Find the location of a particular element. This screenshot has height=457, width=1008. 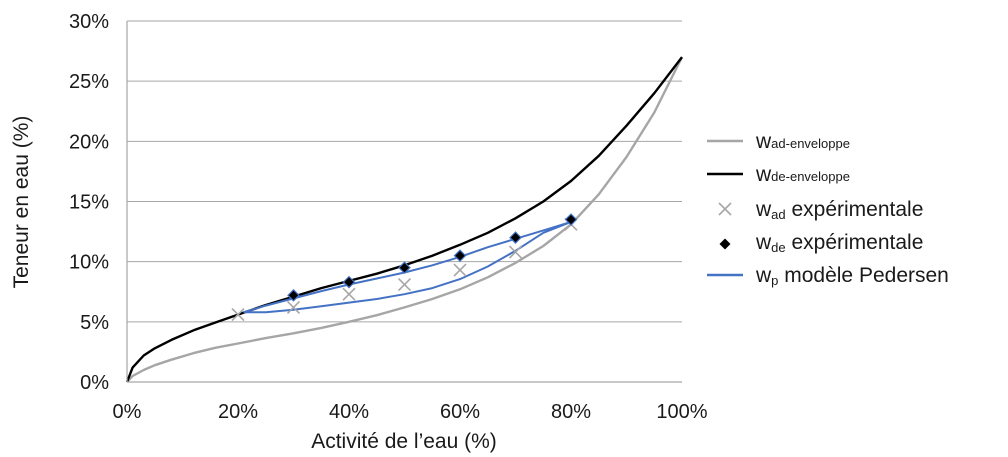

legend-item-wde_exp: wde expérimentale is located at coordinates (821, 243).